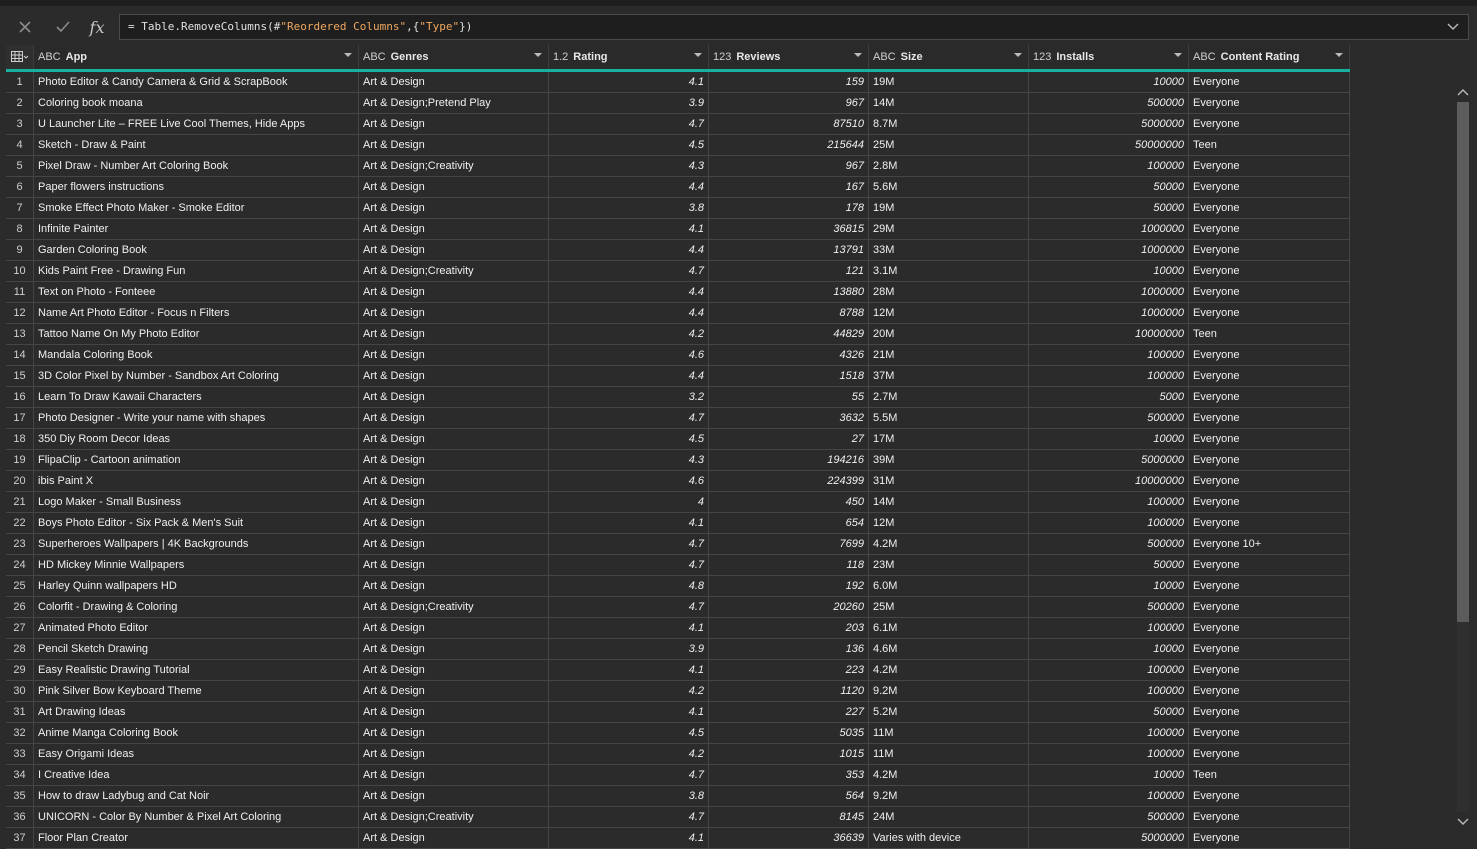  What do you see at coordinates (20, 607) in the screenshot?
I see `row-number: 26` at bounding box center [20, 607].